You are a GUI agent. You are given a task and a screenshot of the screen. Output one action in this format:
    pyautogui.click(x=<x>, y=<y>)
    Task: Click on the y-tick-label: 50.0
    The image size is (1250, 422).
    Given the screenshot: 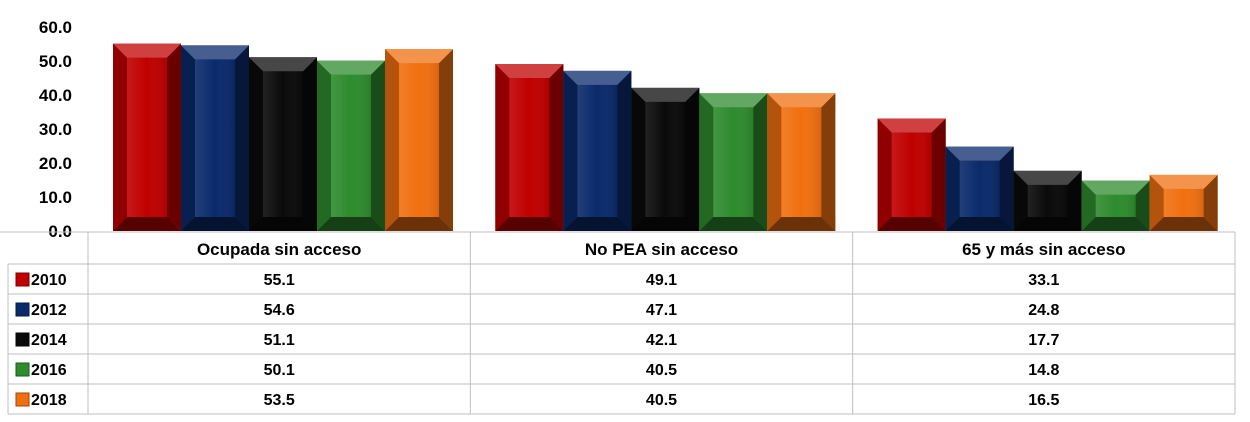 What is the action you would take?
    pyautogui.click(x=55, y=61)
    